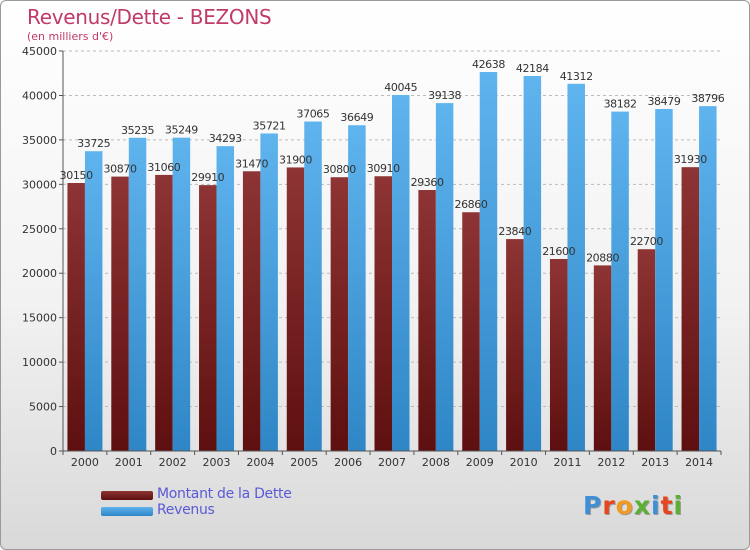 This screenshot has height=550, width=750. Describe the element at coordinates (348, 462) in the screenshot. I see `x-tick-label: 2006` at that location.